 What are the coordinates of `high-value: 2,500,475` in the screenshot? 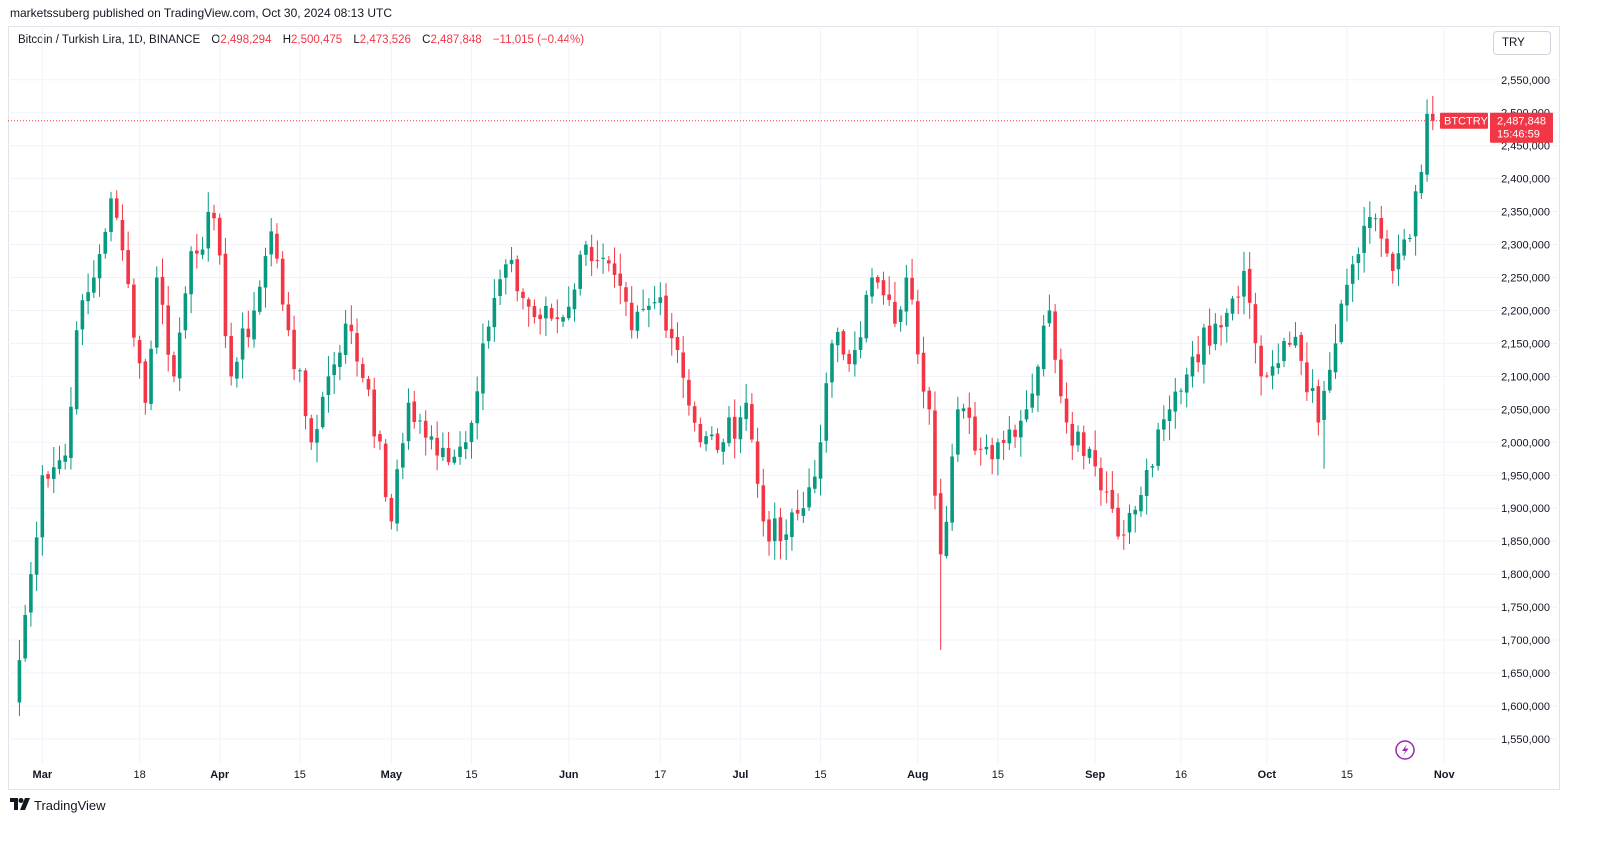 It's located at (317, 40).